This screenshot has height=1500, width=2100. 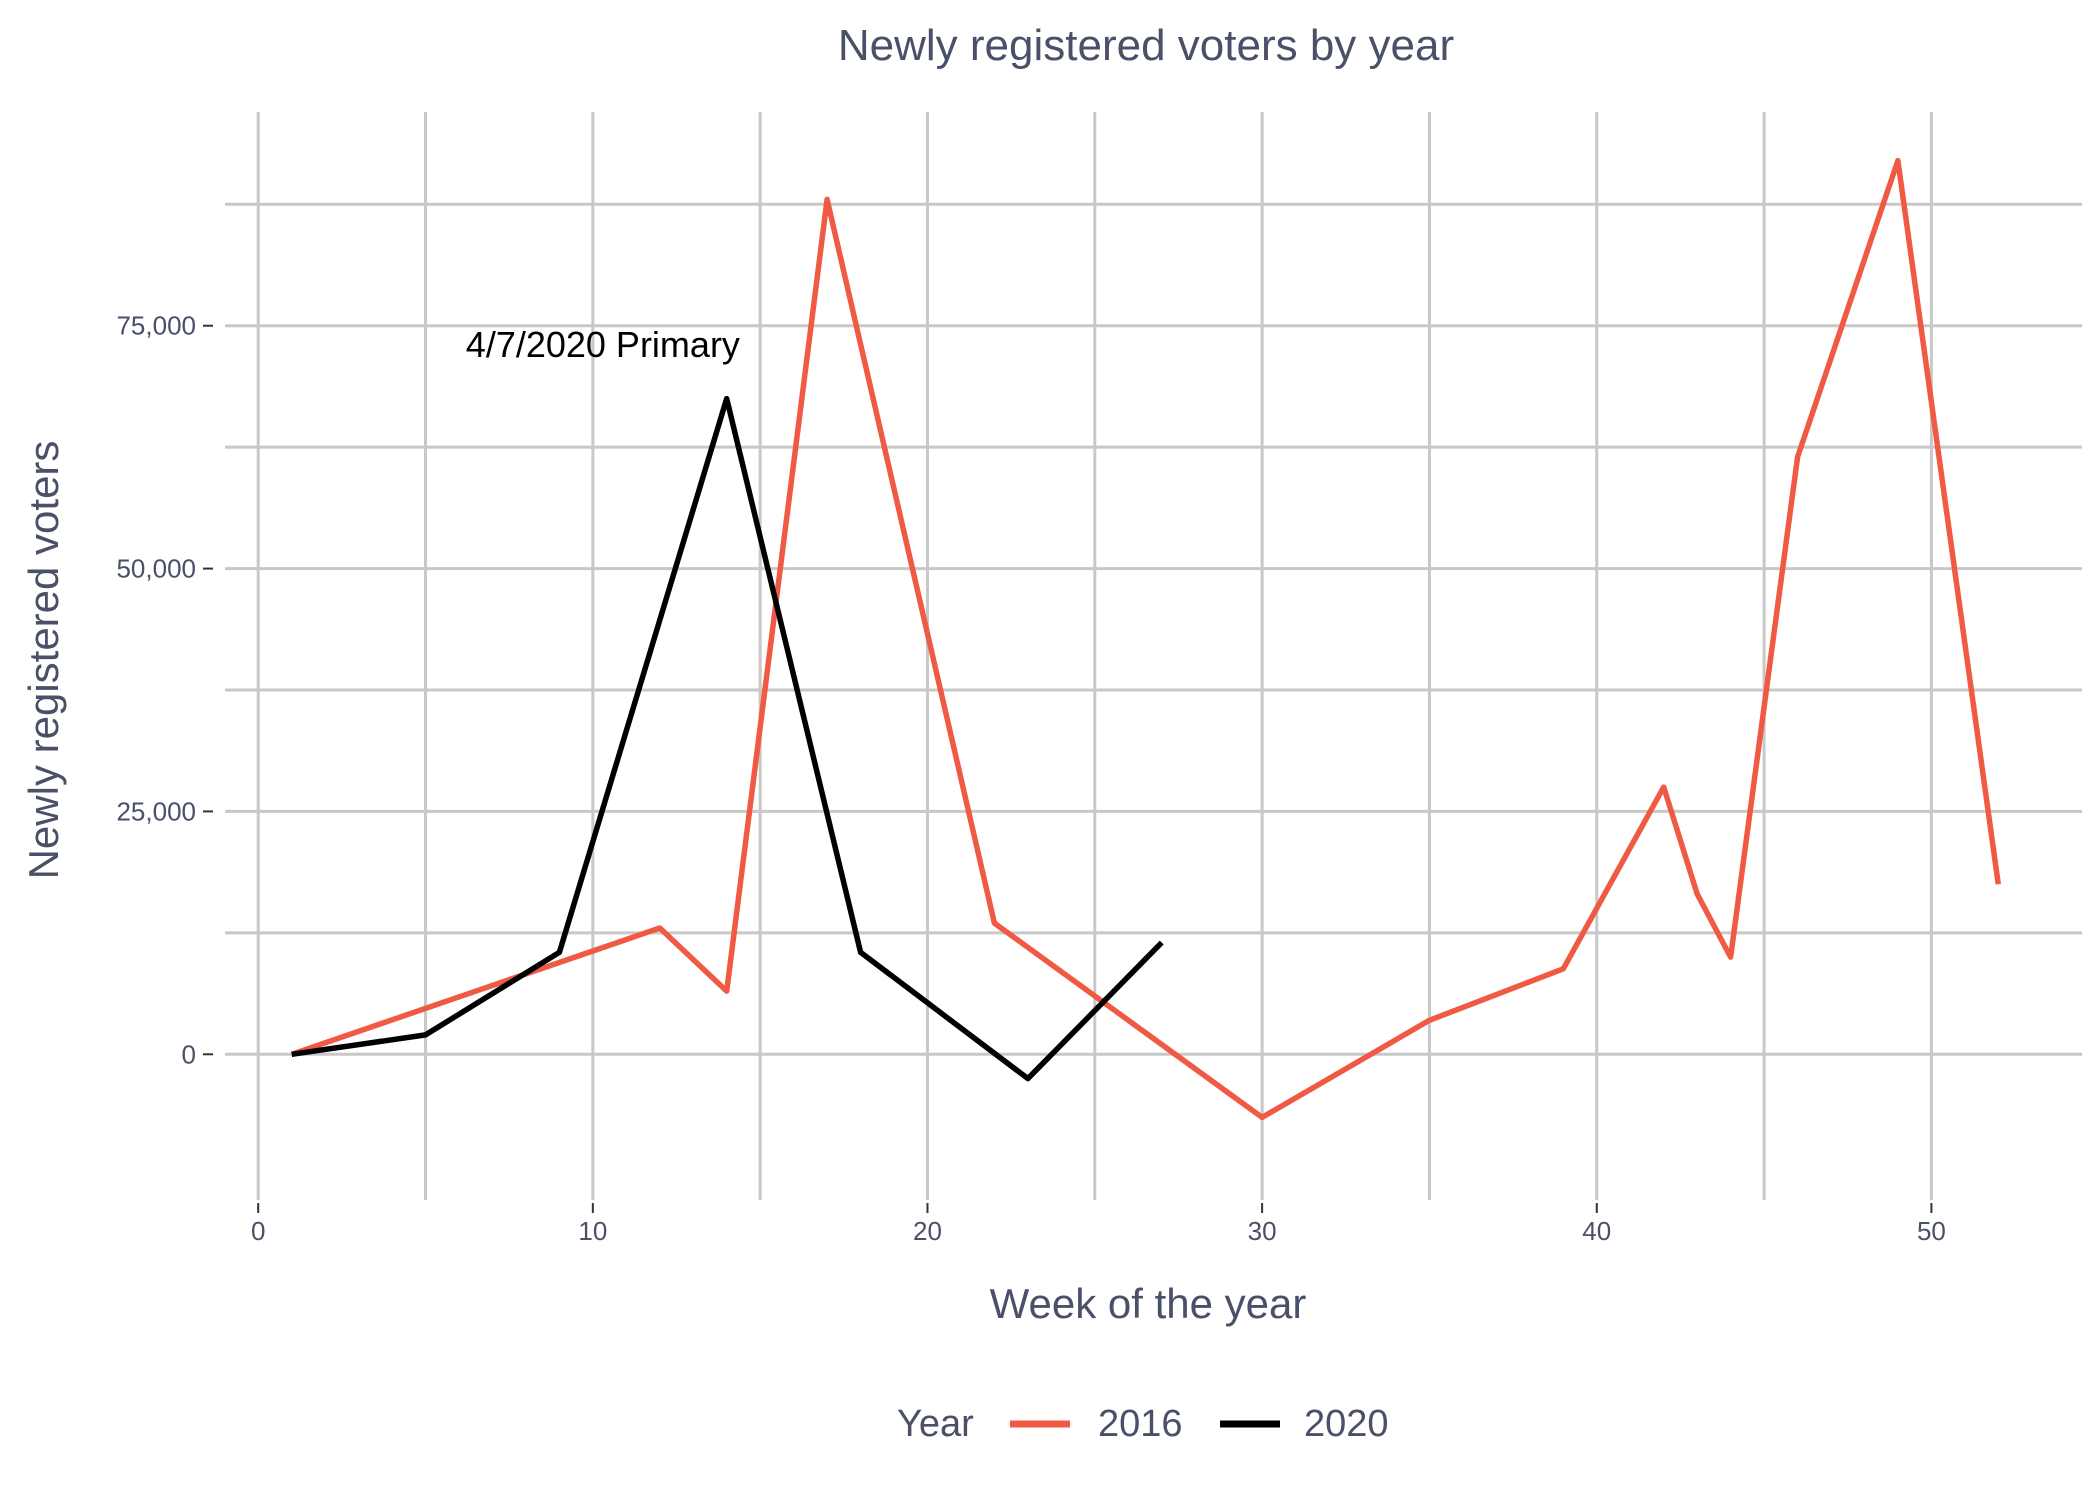 What do you see at coordinates (189, 1054) in the screenshot?
I see `y-tick-label: 0` at bounding box center [189, 1054].